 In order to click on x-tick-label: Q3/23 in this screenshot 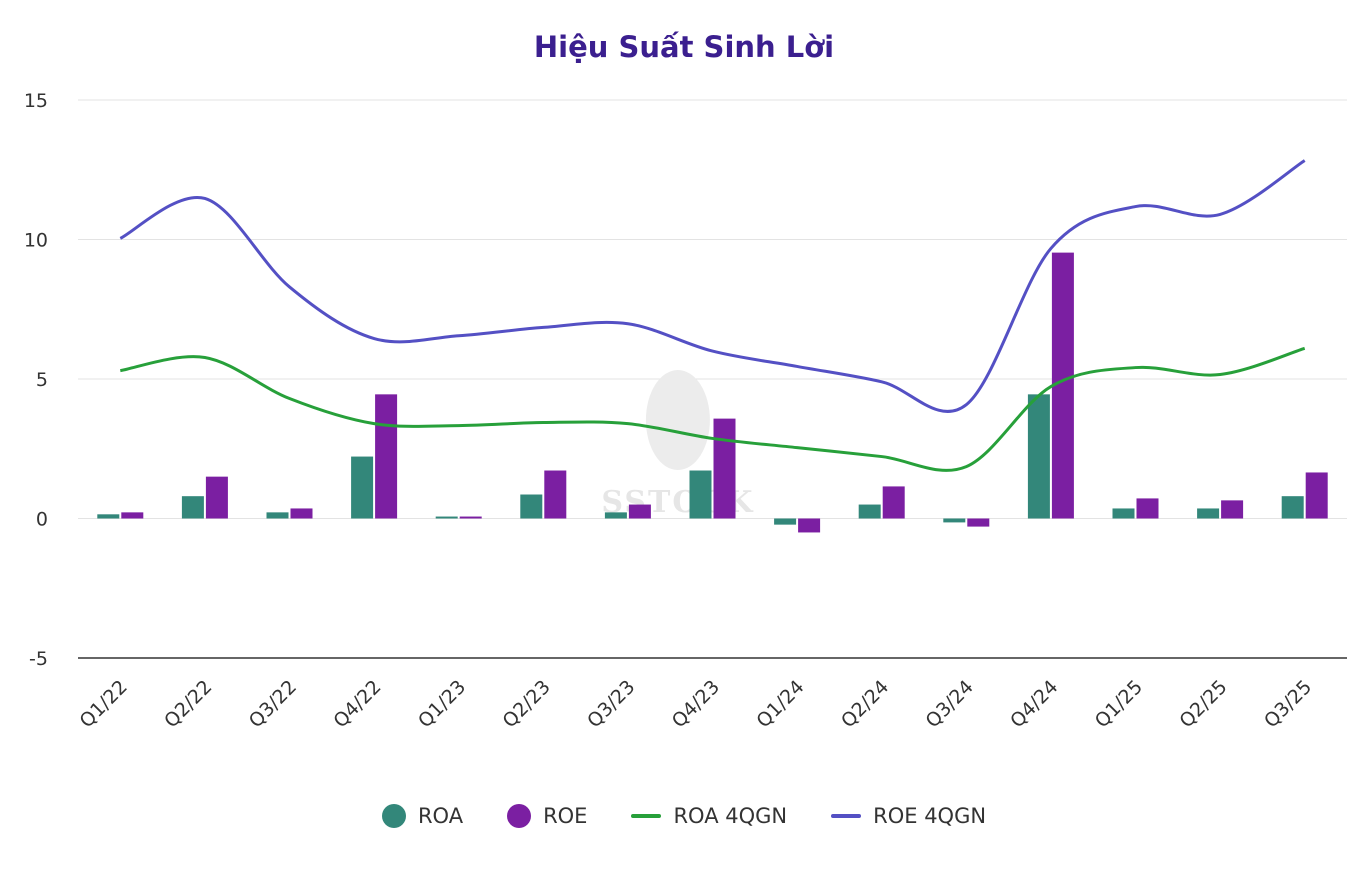, I will do `click(611, 704)`.